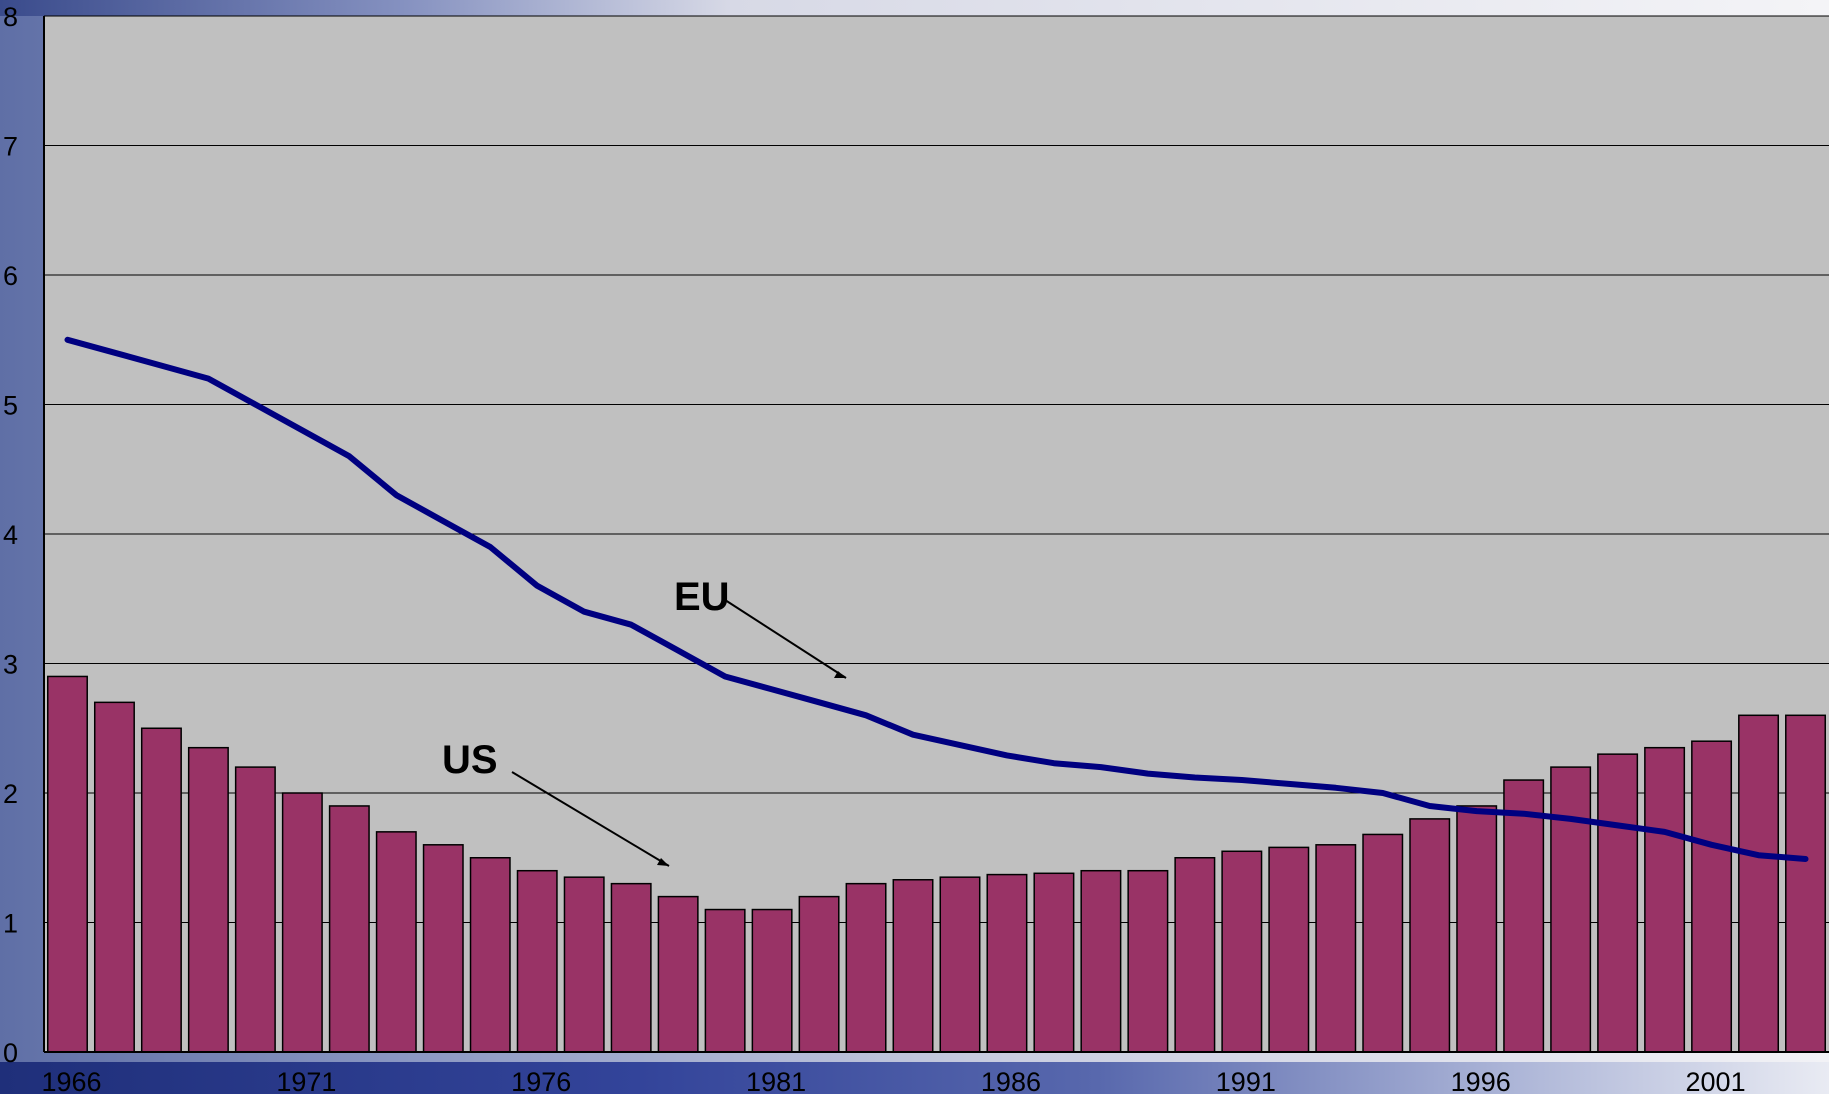 The width and height of the screenshot is (1829, 1094). I want to click on eu-annotation-arrow, so click(784, 638).